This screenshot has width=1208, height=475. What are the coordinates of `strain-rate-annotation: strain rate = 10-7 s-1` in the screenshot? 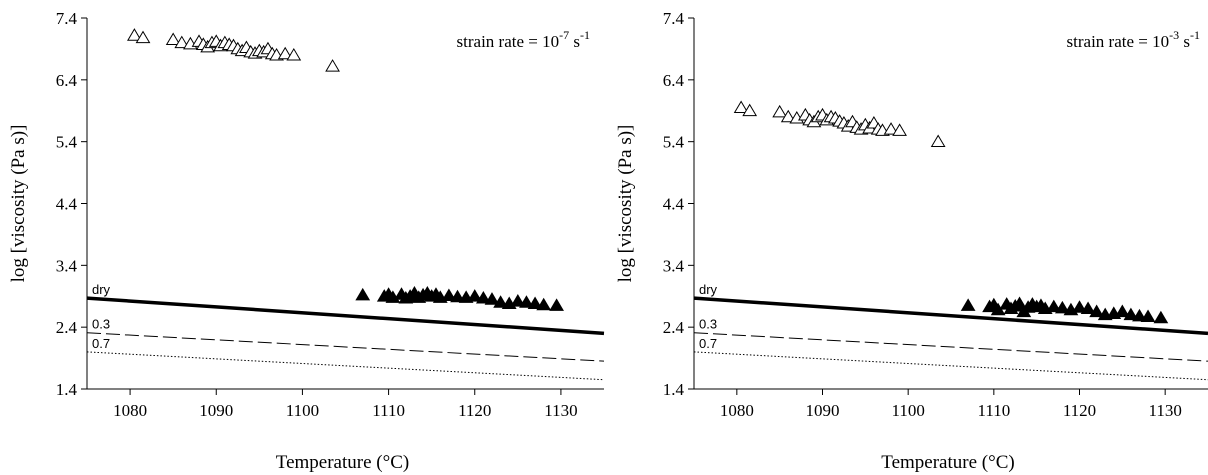 It's located at (523, 39).